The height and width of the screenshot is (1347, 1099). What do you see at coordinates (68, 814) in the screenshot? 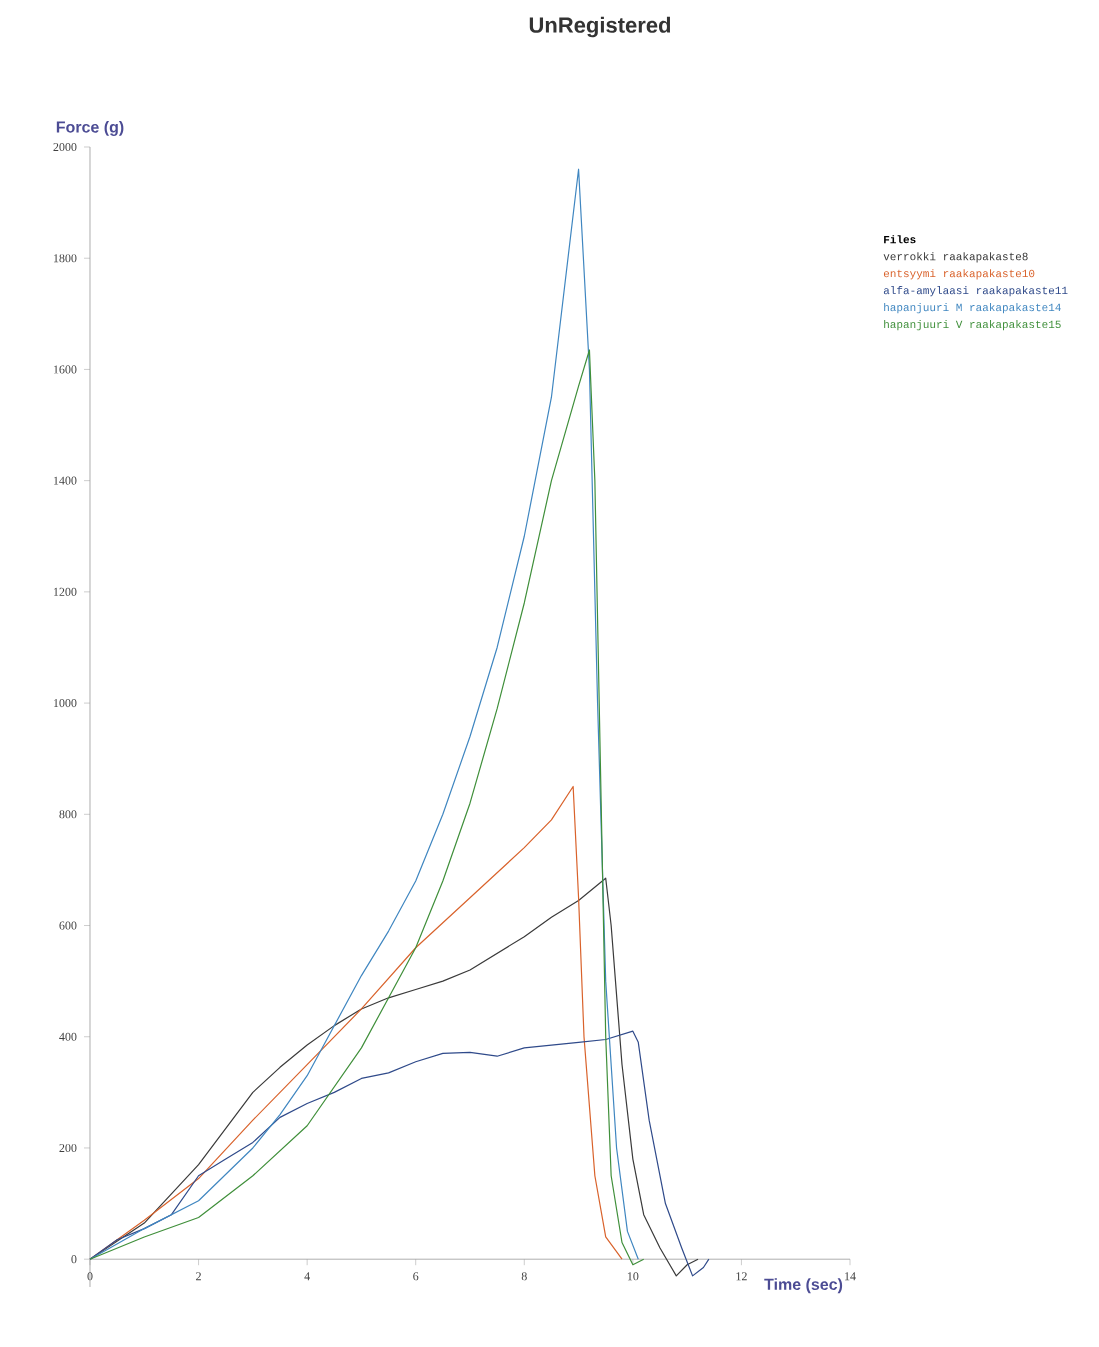
I see `y-tick-label: 800` at bounding box center [68, 814].